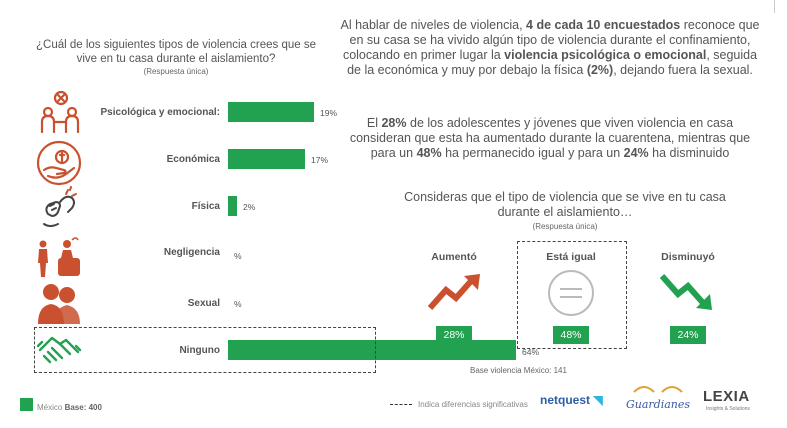  I want to click on question-right-subtitle: (Respuesta única), so click(565, 226).